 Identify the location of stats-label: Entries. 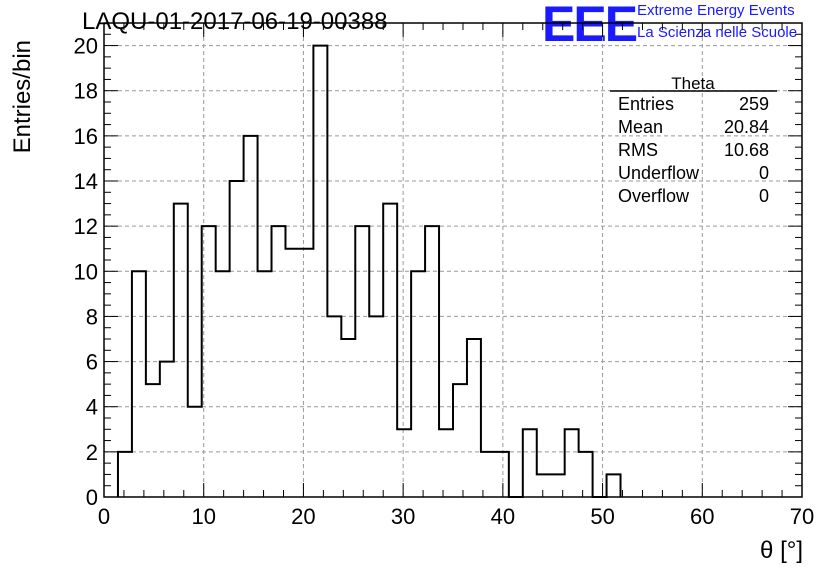
(646, 104).